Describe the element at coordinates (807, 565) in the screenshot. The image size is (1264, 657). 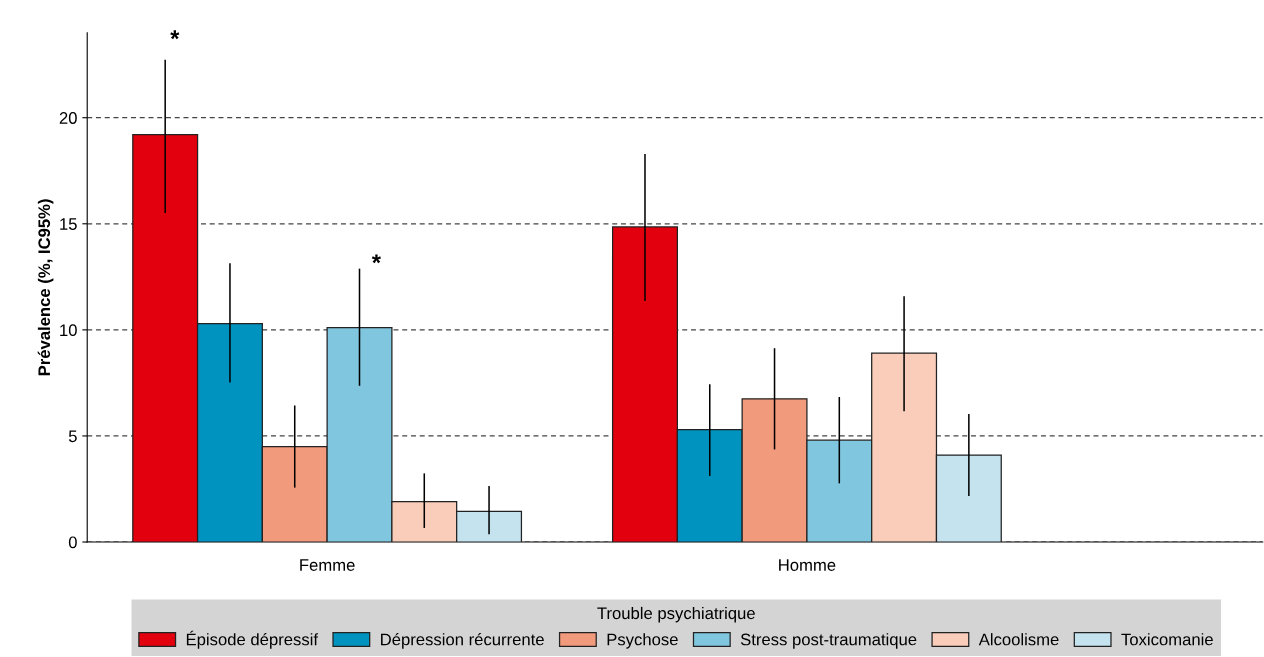
I see `x-tick-label: Homme` at that location.